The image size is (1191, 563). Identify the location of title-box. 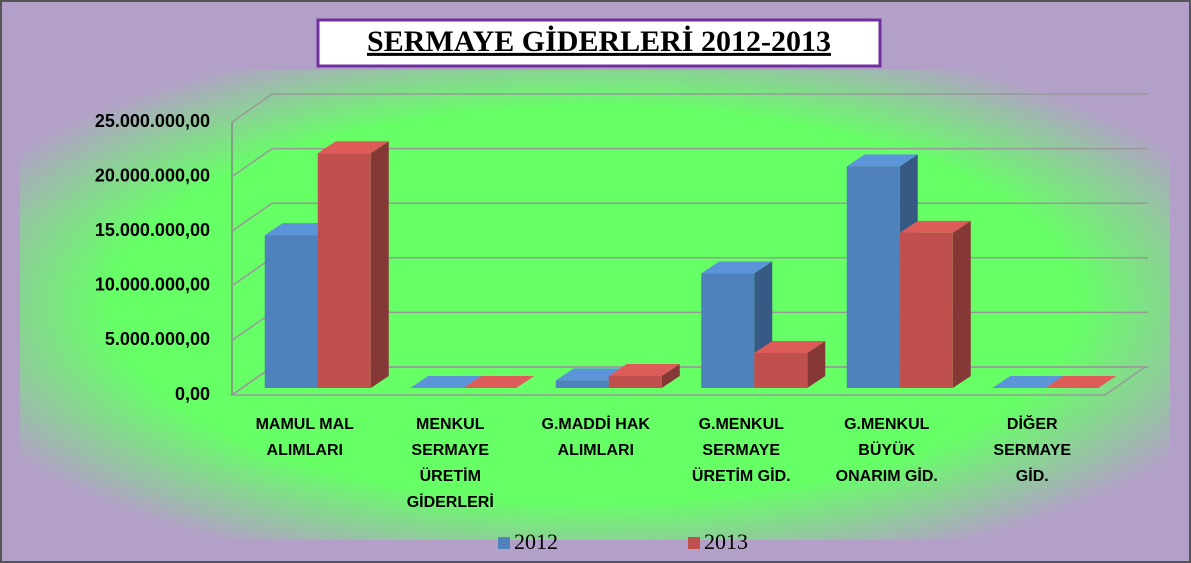
(599, 43).